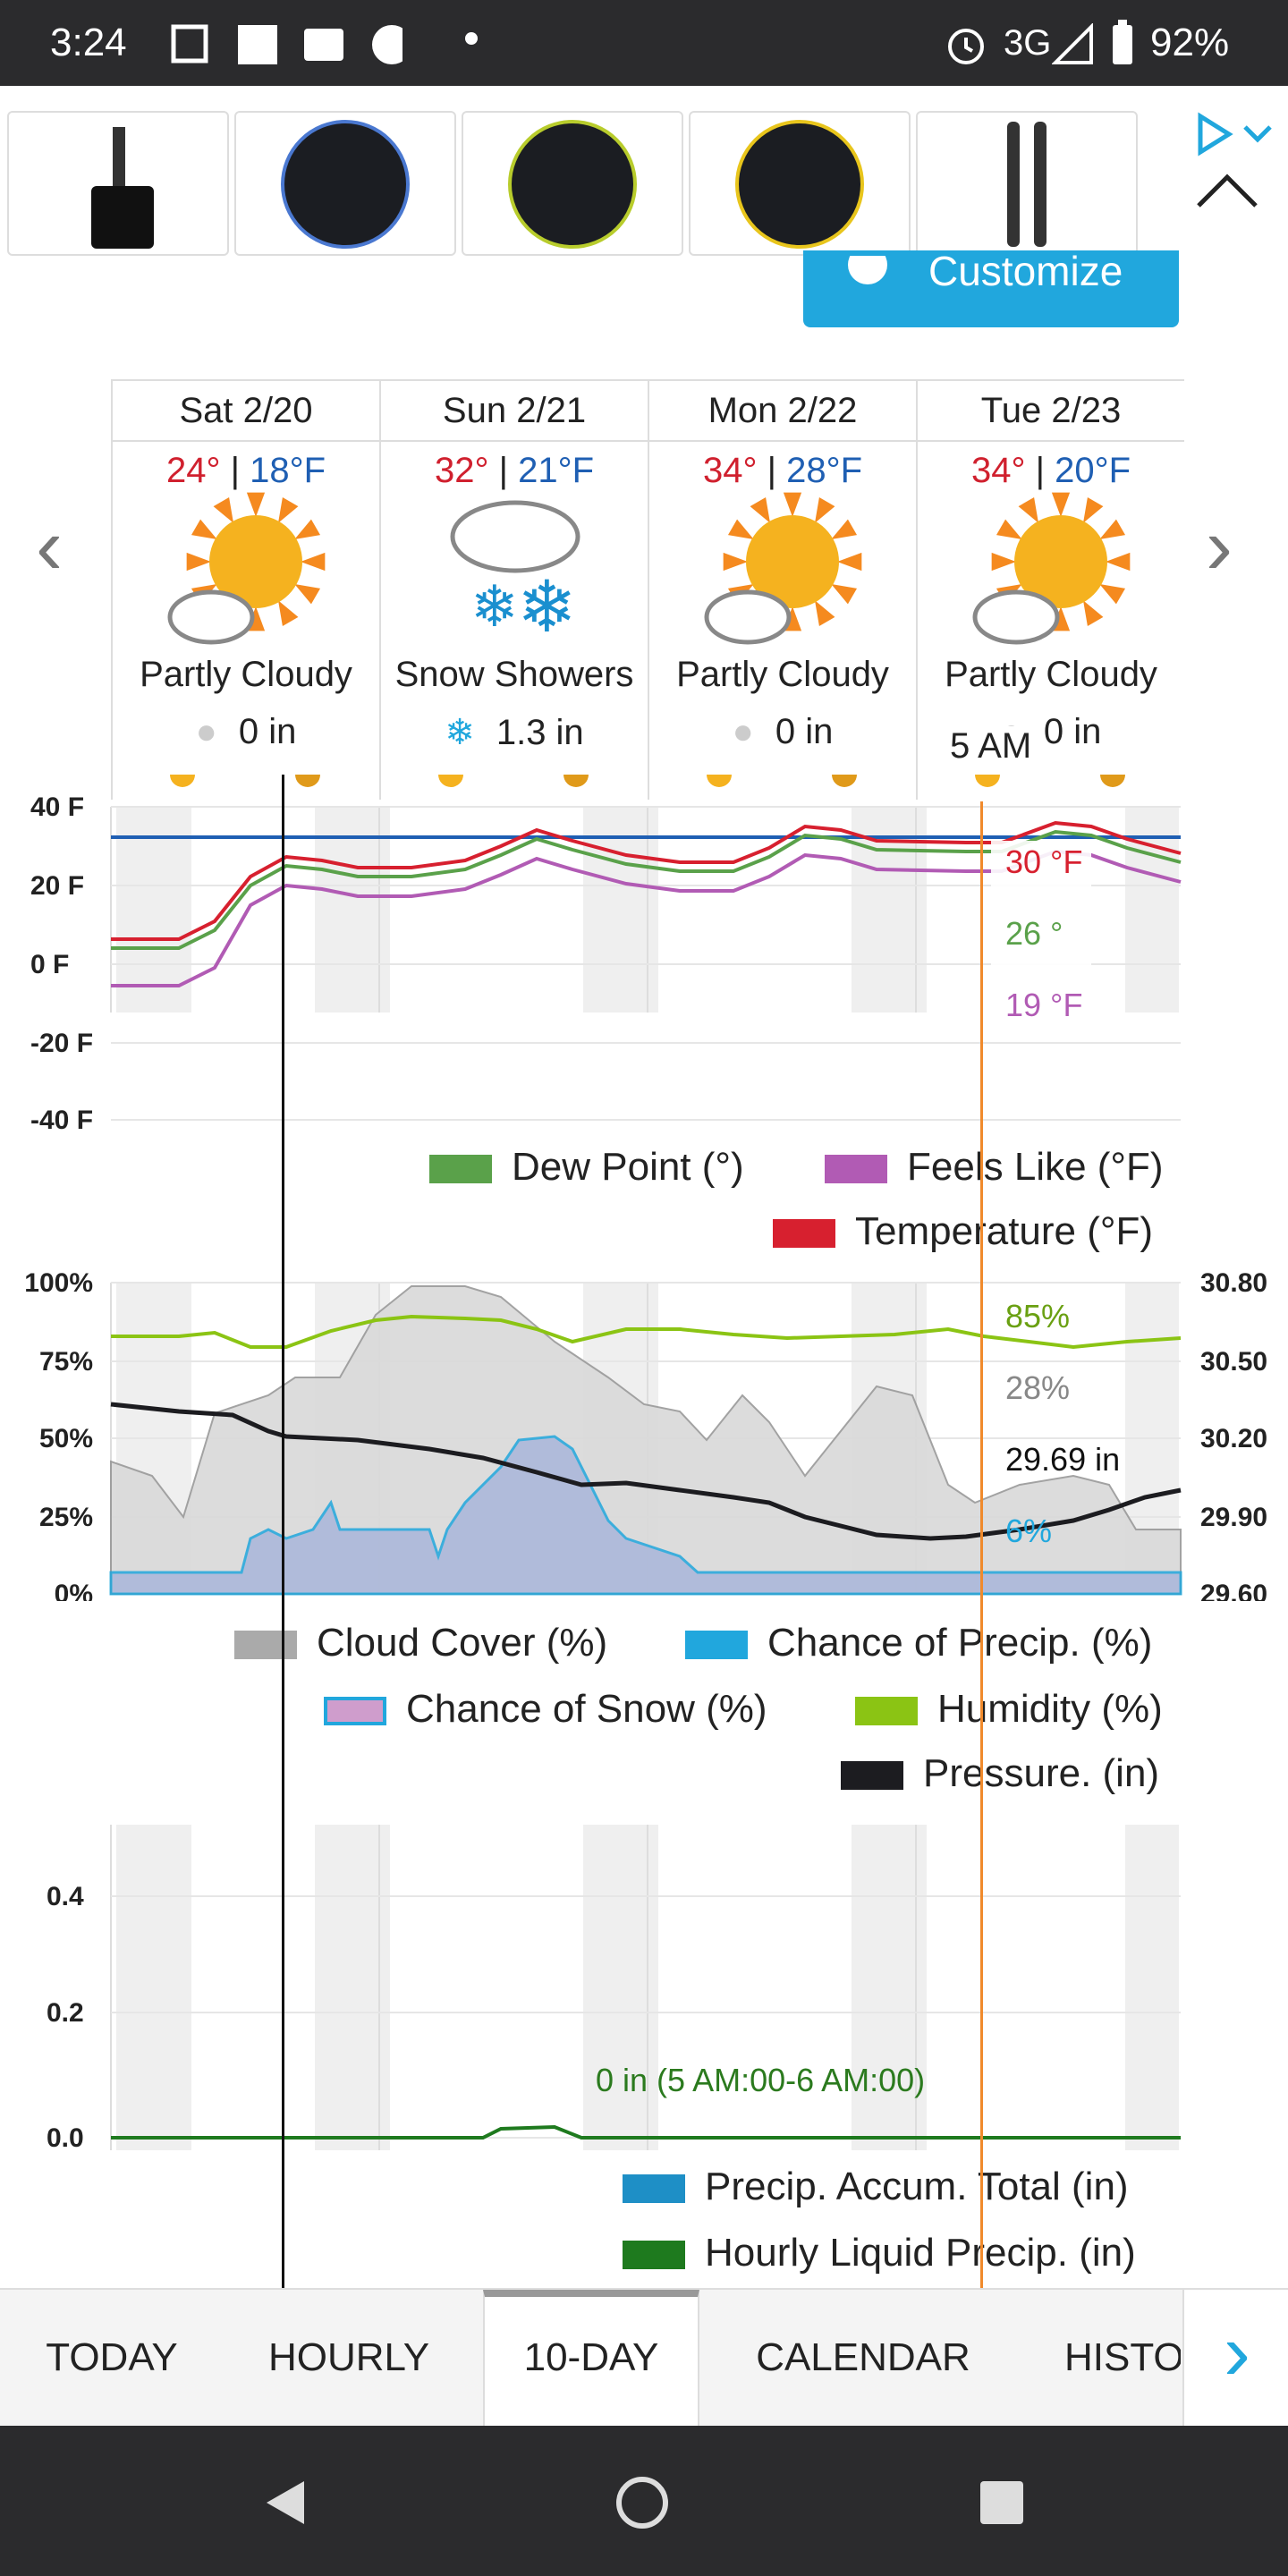 The width and height of the screenshot is (1288, 2576). What do you see at coordinates (586, 1167) in the screenshot?
I see `legend-dew-point: Dew Point (°)` at bounding box center [586, 1167].